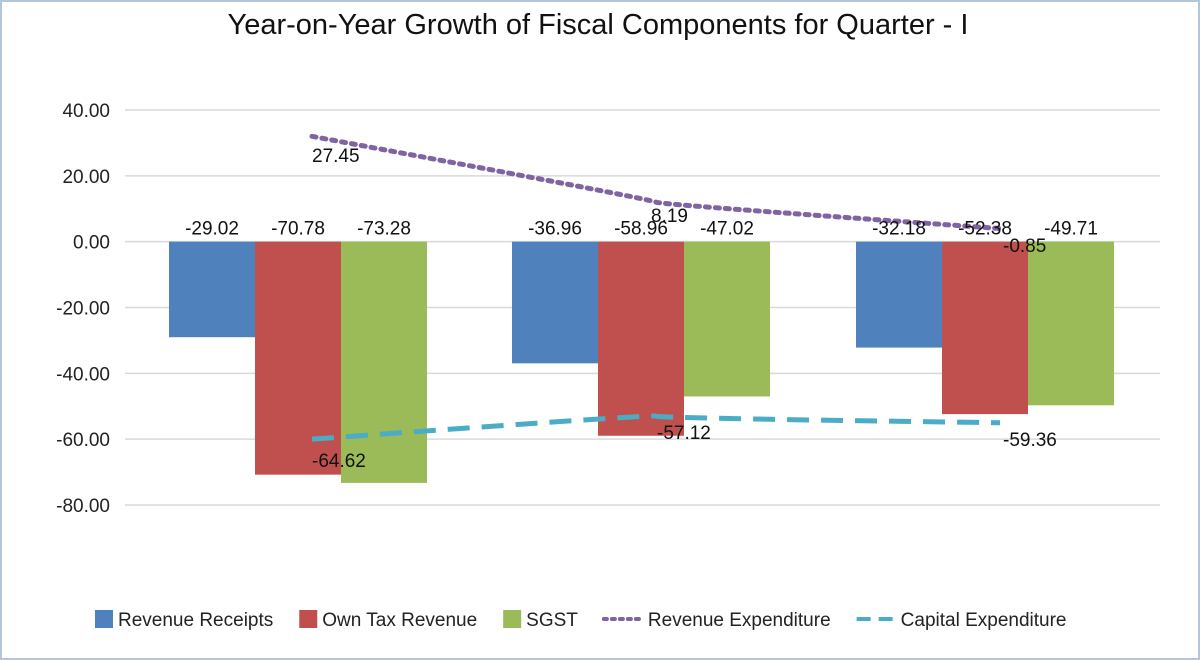 The height and width of the screenshot is (660, 1200). I want to click on y-axis: 40.00 20.00 0.00 -20.00 -40.00 -60.00 -80.00, so click(83, 309).